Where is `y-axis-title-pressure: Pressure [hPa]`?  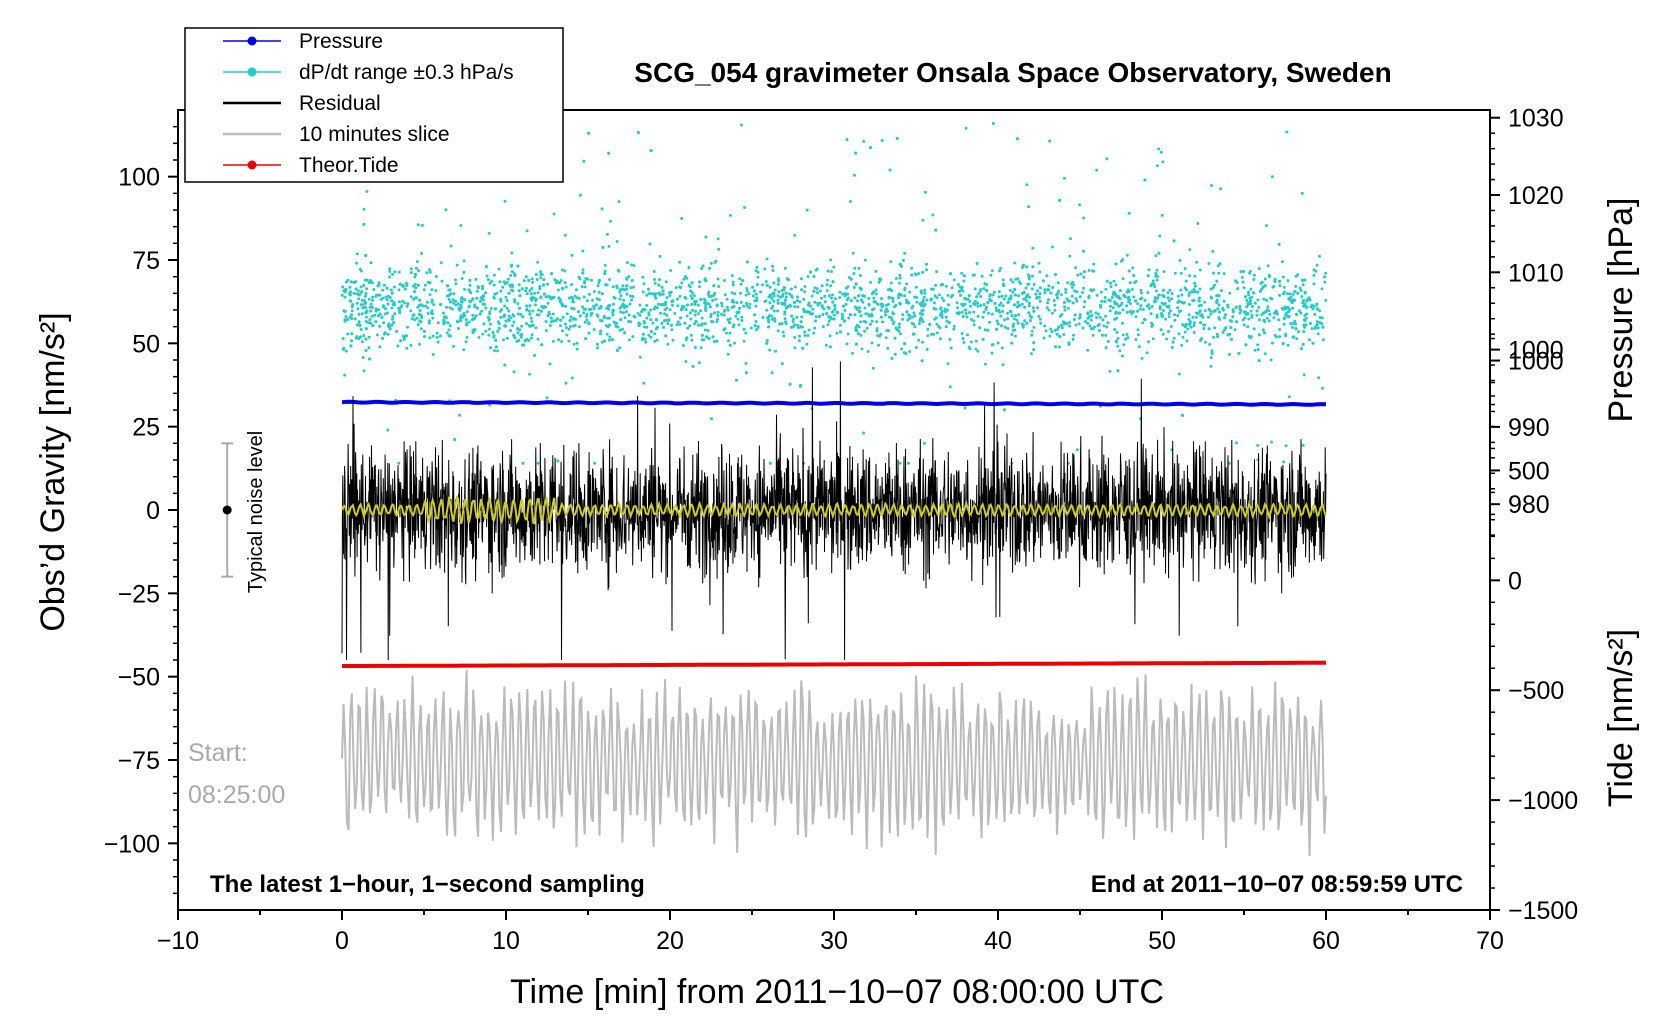 y-axis-title-pressure: Pressure [hPa] is located at coordinates (1621, 310).